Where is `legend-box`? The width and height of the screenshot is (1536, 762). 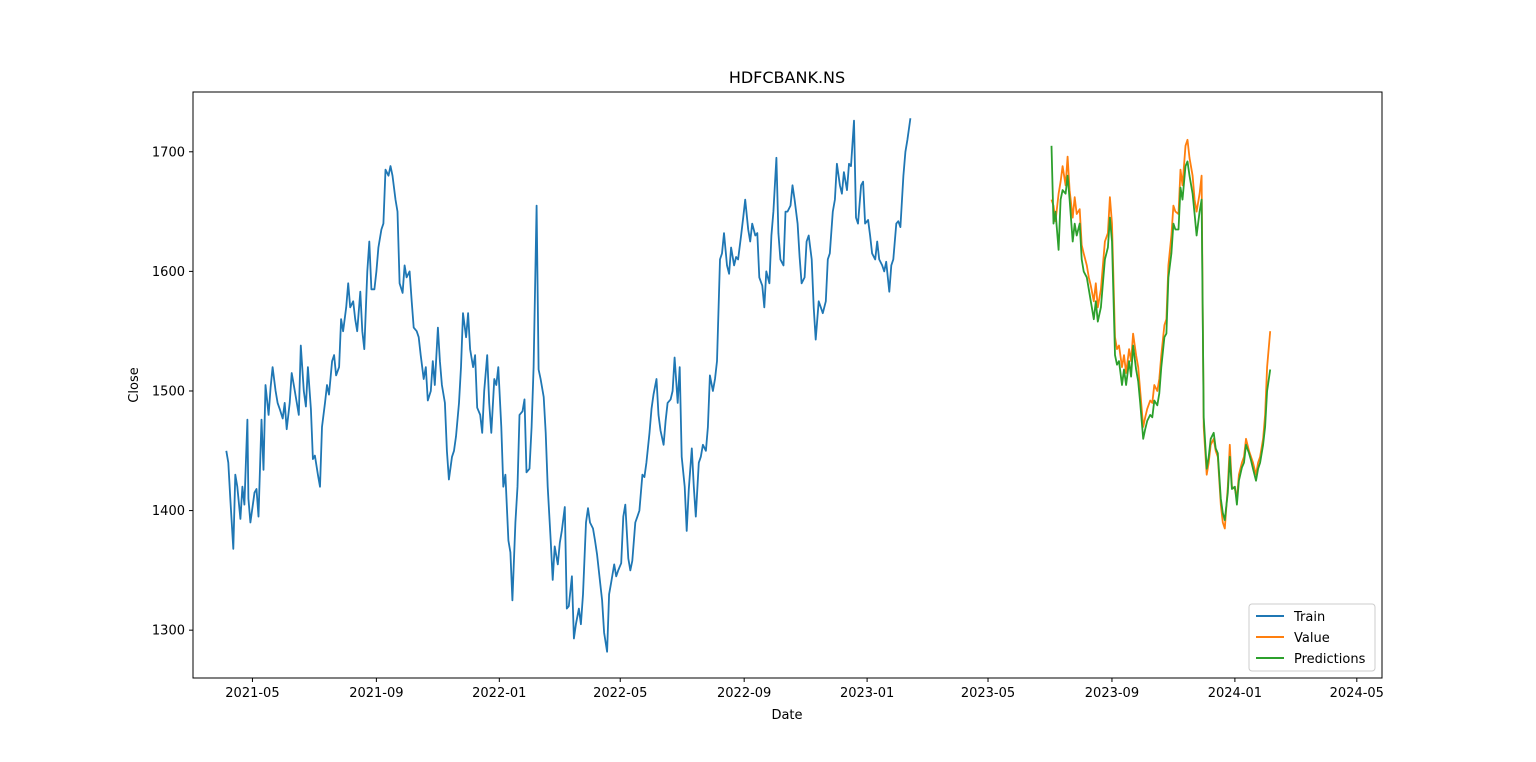 legend-box is located at coordinates (1312, 637).